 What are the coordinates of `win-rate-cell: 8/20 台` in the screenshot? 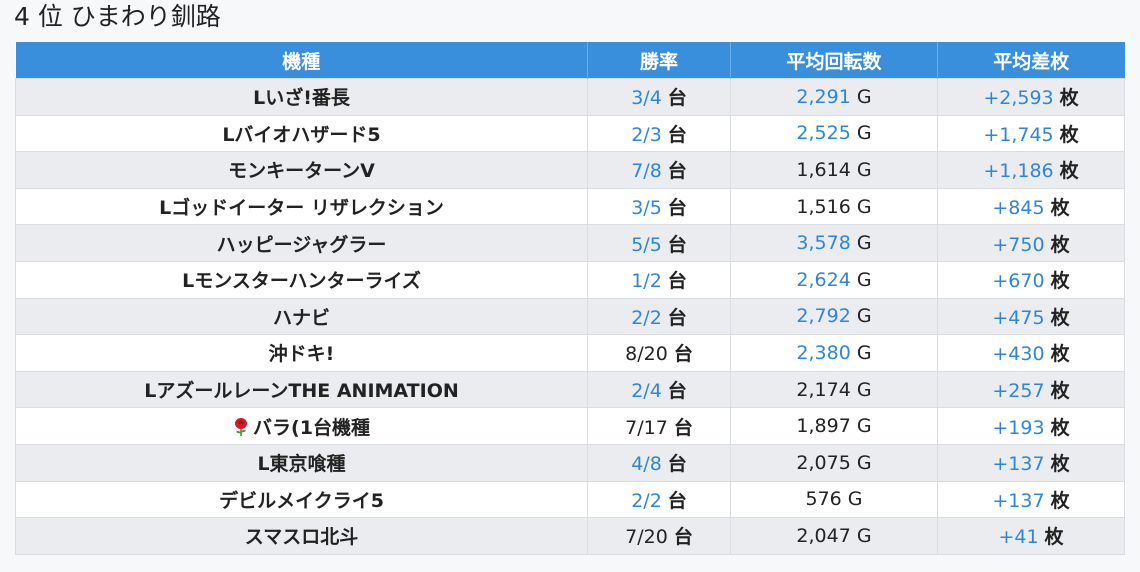 It's located at (659, 353).